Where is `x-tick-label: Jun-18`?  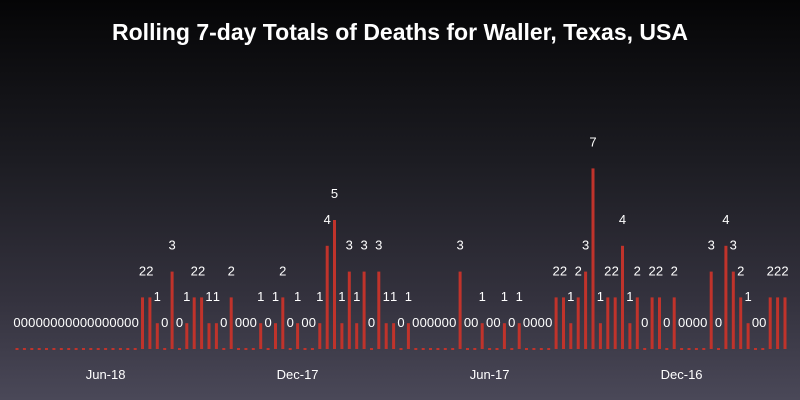 x-tick-label: Jun-18 is located at coordinates (106, 374).